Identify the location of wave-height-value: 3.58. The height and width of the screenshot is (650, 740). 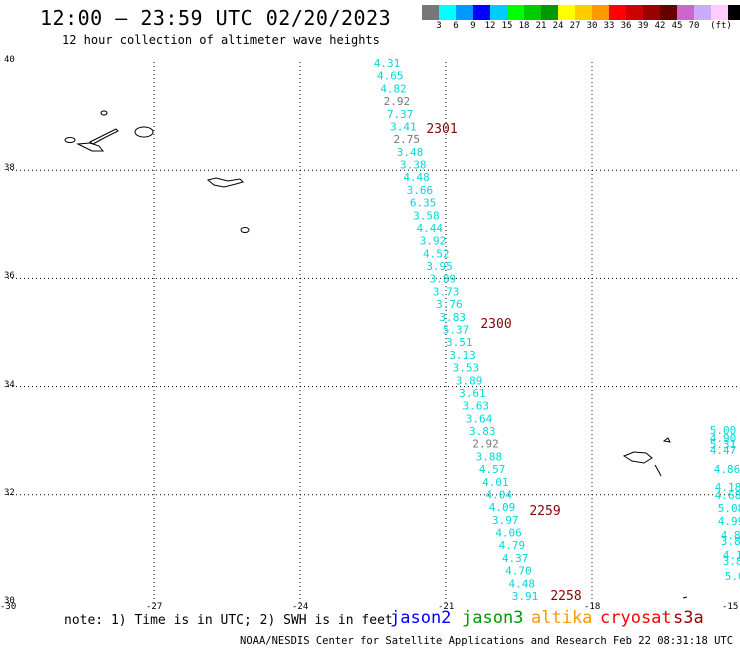
(426, 215).